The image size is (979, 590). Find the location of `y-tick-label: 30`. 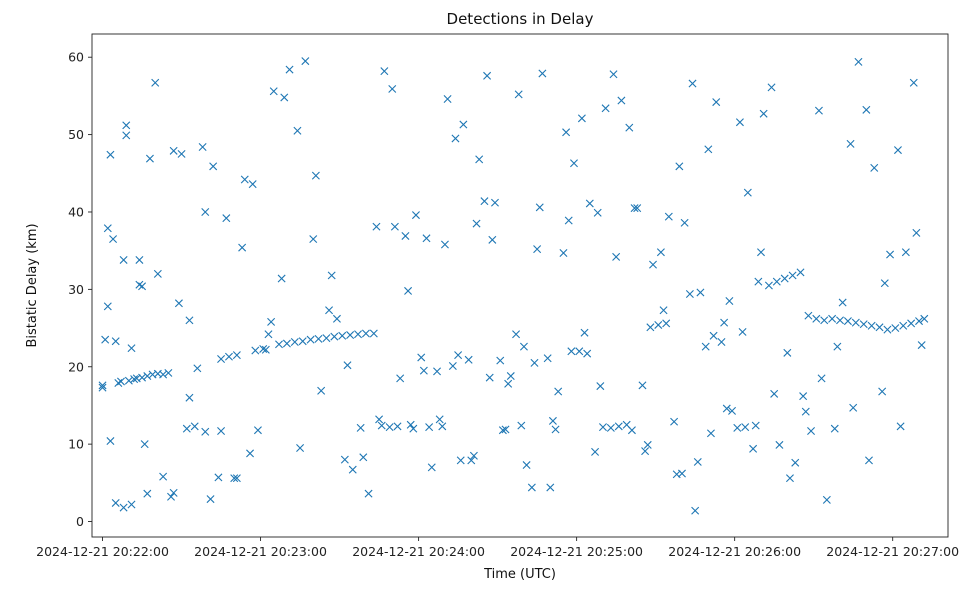

y-tick-label: 30 is located at coordinates (76, 289).